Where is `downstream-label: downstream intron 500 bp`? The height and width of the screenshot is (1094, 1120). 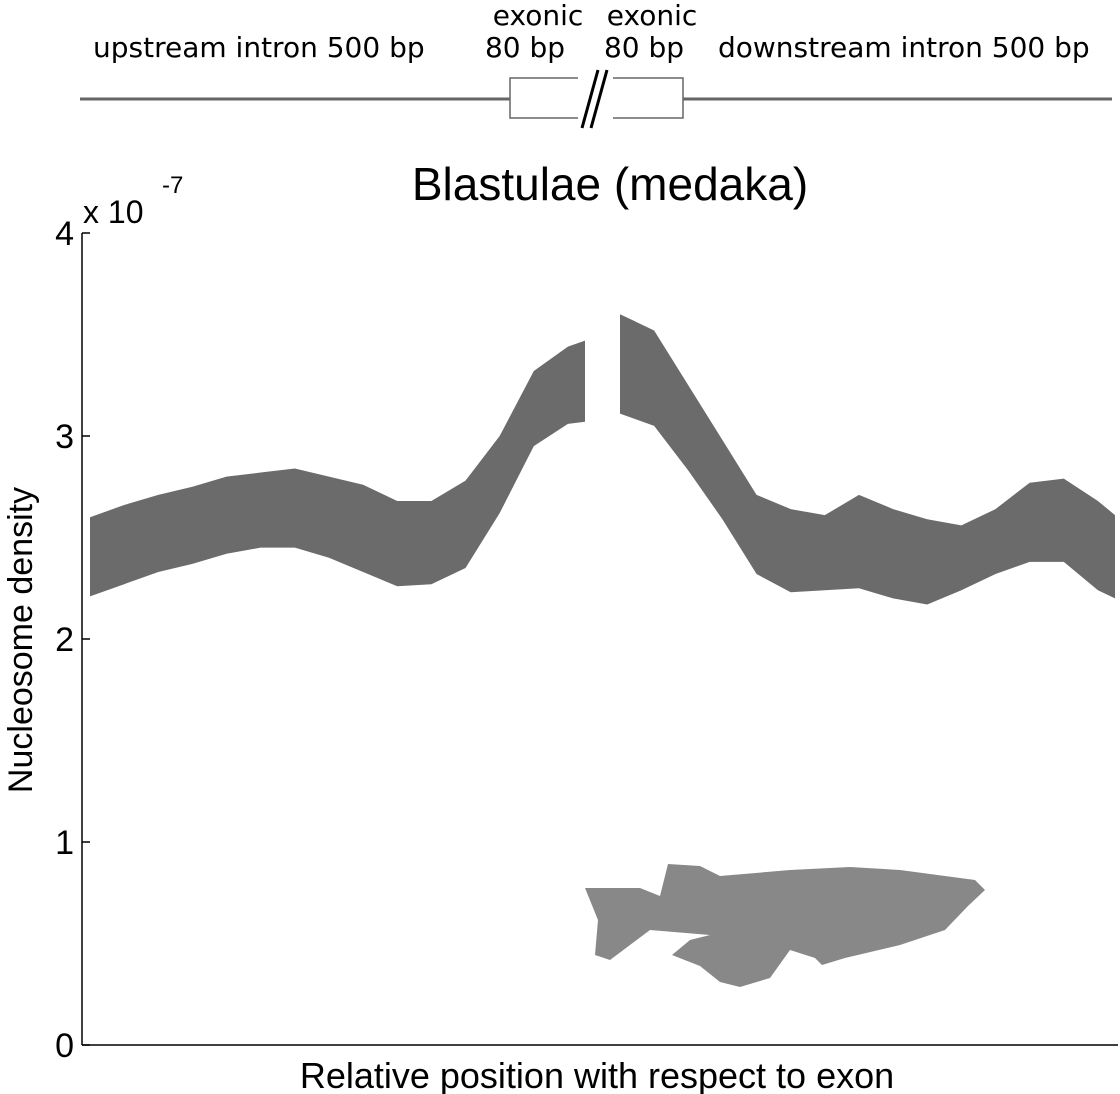
downstream-label: downstream intron 500 bp is located at coordinates (904, 47).